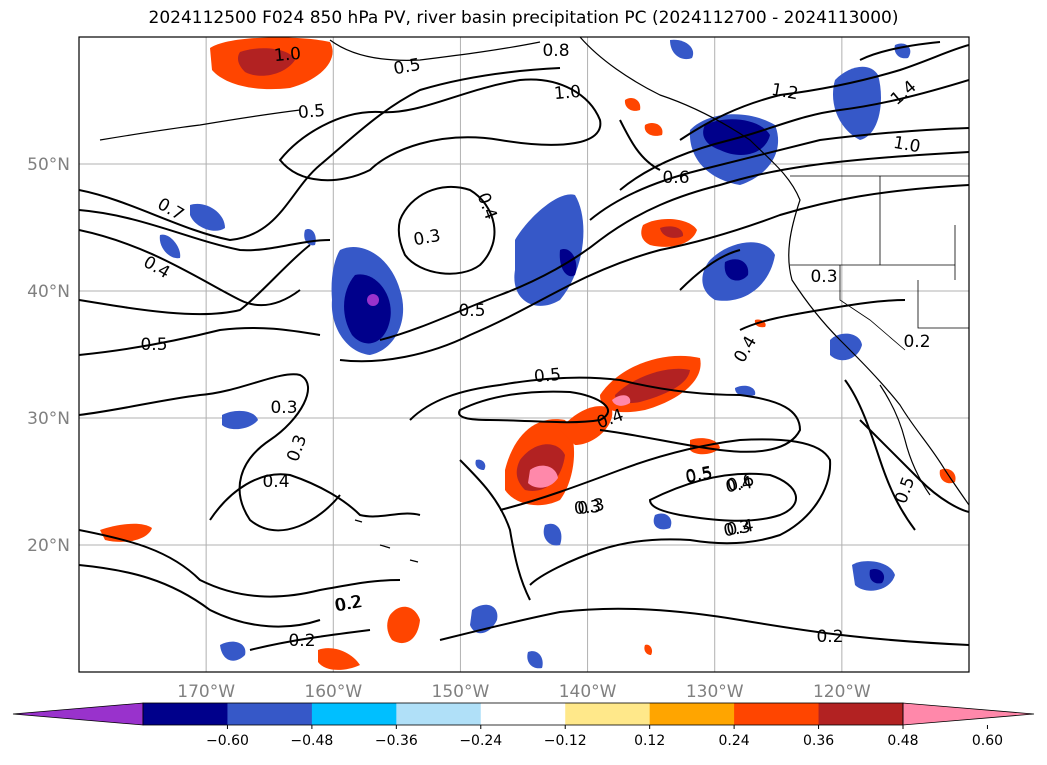 The width and height of the screenshot is (1047, 765). What do you see at coordinates (396, 741) in the screenshot?
I see `colorbar-tick-label: −0.36` at bounding box center [396, 741].